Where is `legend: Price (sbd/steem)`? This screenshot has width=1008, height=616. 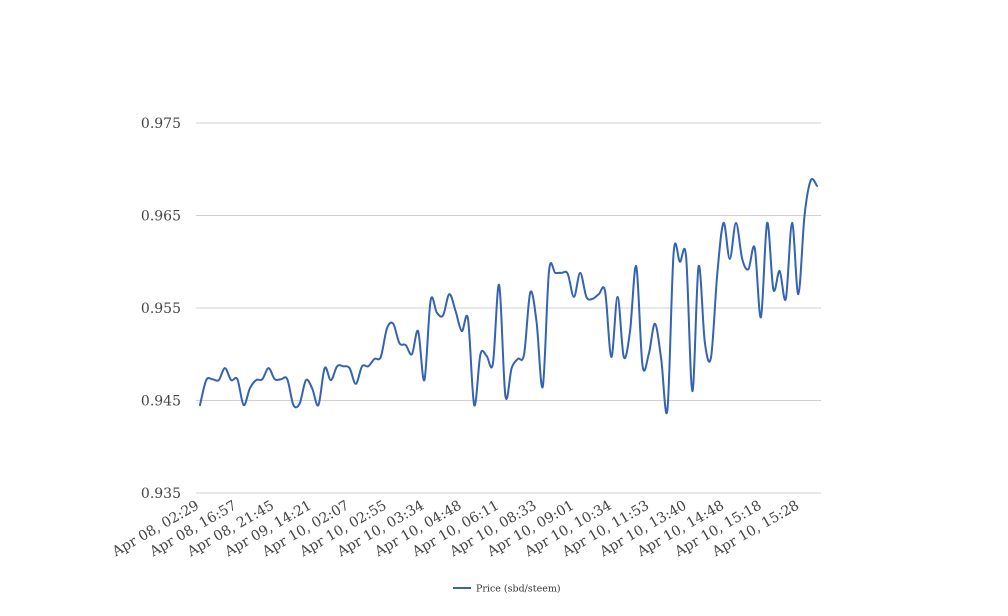
legend: Price (sbd/steem) is located at coordinates (507, 589).